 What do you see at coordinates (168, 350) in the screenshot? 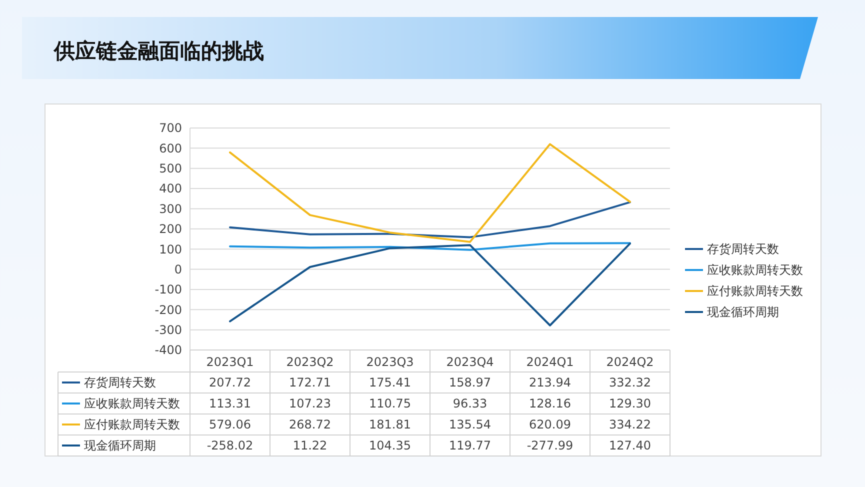
I see `y-tick-label: -400` at bounding box center [168, 350].